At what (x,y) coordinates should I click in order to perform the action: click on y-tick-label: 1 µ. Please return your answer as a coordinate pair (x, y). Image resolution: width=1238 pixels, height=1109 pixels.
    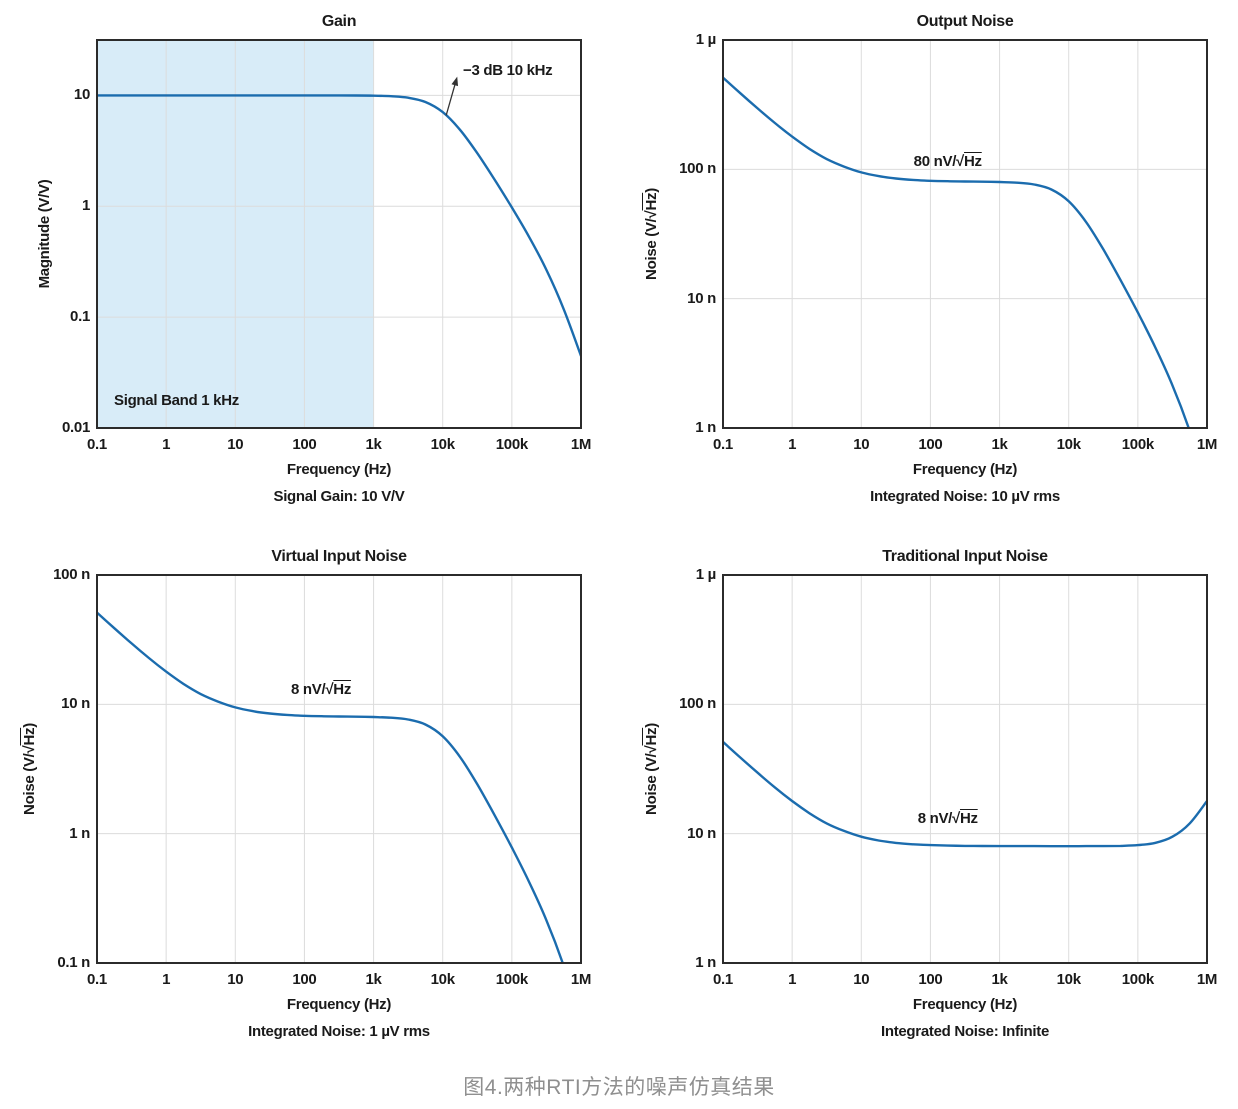
    Looking at the image, I should click on (672, 575).